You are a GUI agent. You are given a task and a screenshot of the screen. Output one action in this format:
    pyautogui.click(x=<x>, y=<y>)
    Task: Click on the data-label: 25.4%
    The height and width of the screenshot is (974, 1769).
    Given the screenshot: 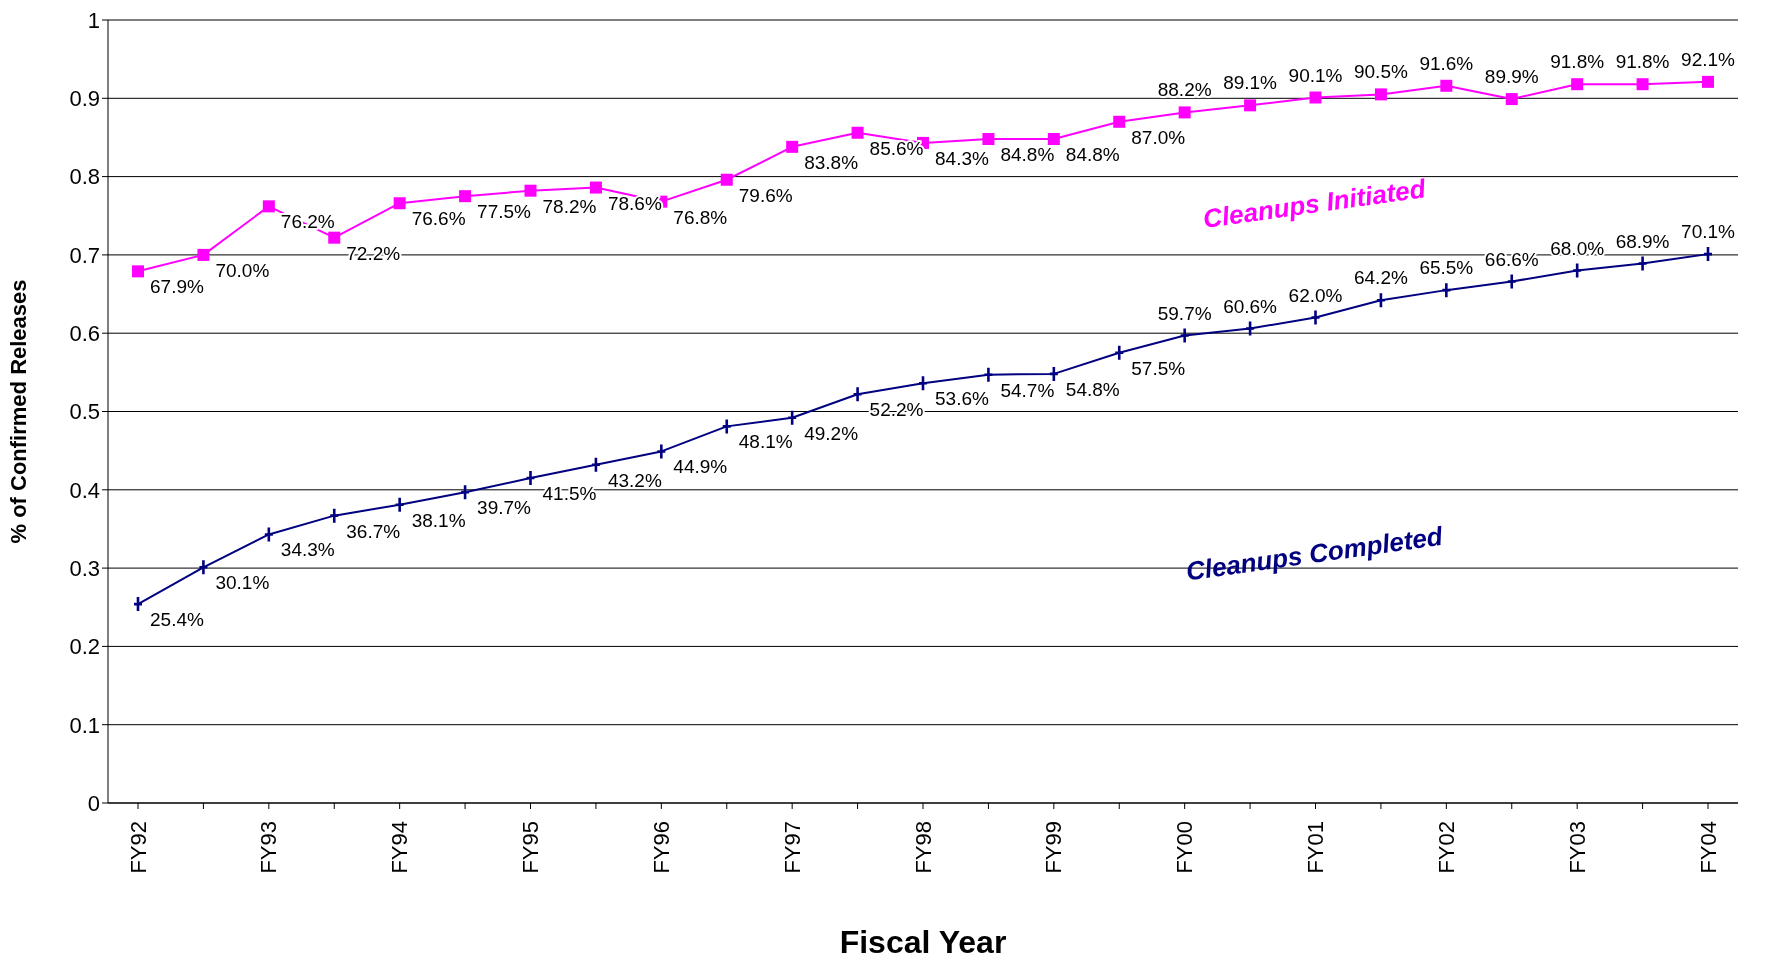 What is the action you would take?
    pyautogui.click(x=177, y=620)
    